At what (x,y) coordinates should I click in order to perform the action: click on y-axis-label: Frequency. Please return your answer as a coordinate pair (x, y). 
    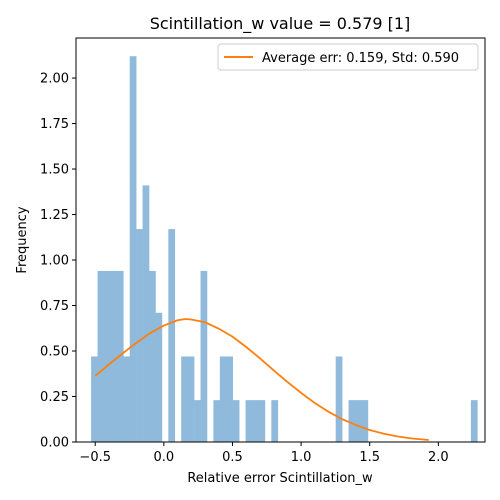
    Looking at the image, I should click on (22, 239).